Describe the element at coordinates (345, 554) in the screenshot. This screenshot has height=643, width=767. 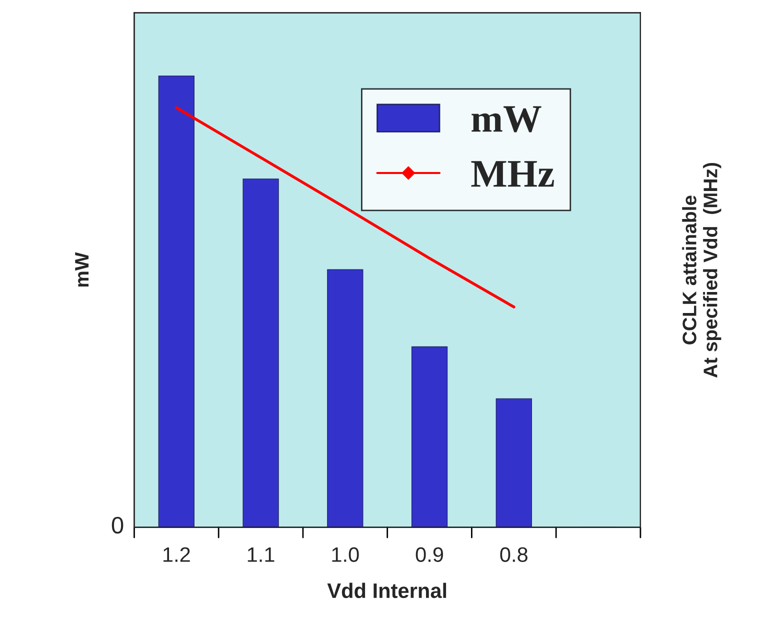
I see `x-tick-label: 1.0` at that location.